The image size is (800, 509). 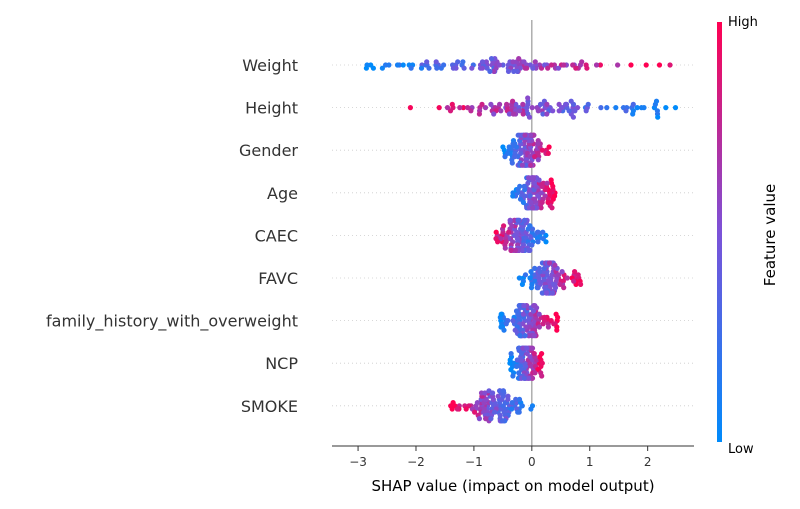 What do you see at coordinates (172, 322) in the screenshot?
I see `feature-label: family_history_with_overweight` at bounding box center [172, 322].